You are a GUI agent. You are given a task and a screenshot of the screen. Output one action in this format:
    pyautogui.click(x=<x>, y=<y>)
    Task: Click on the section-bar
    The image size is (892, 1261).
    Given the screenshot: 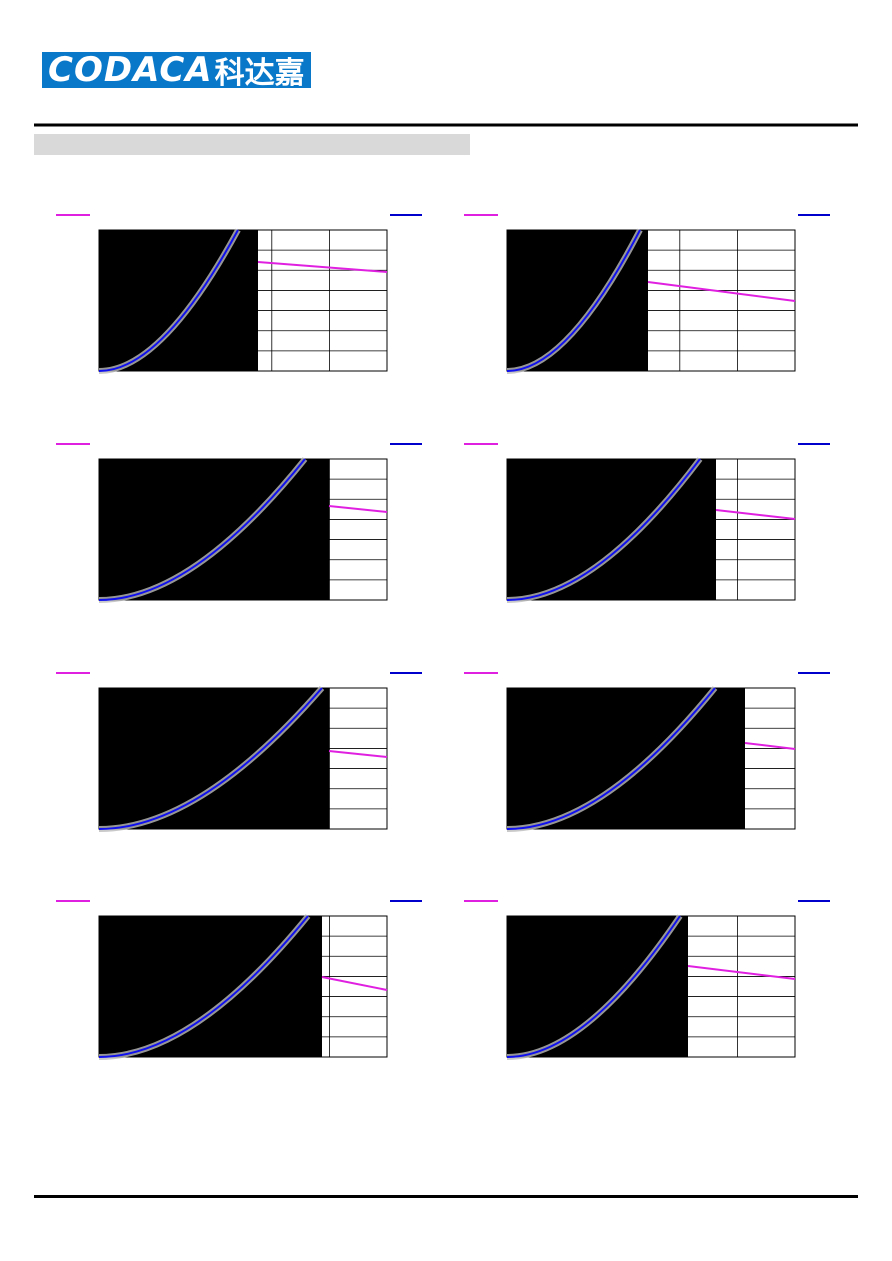 What is the action you would take?
    pyautogui.click(x=252, y=144)
    